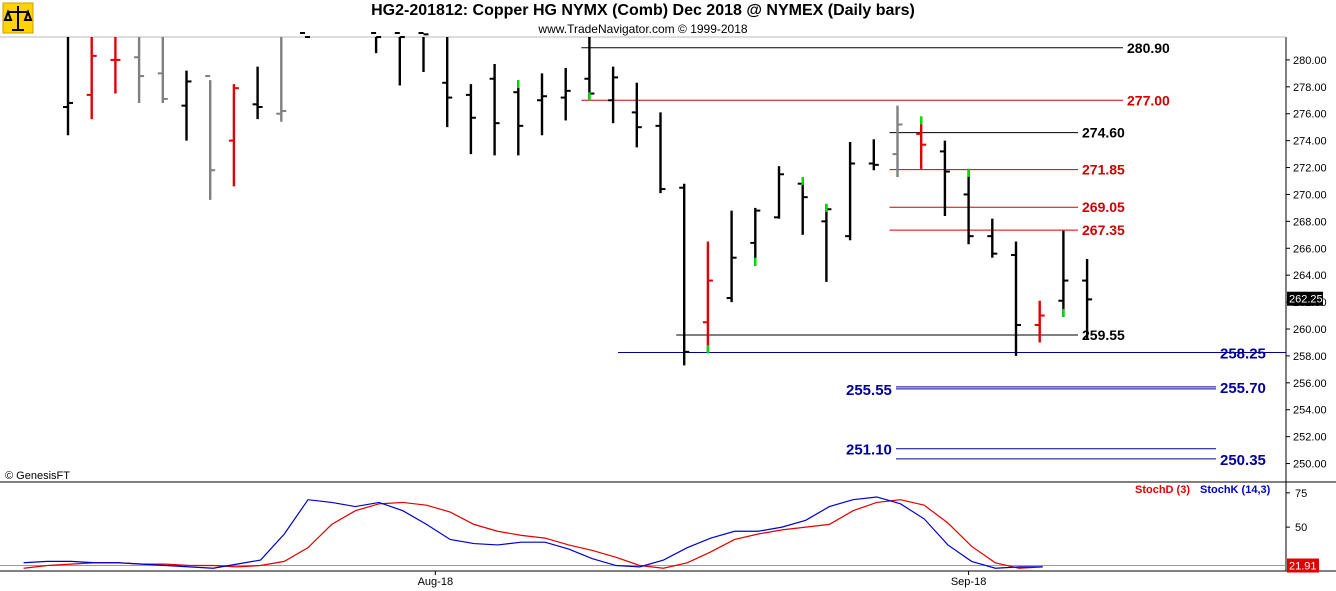 Image resolution: width=1336 pixels, height=591 pixels. What do you see at coordinates (1310, 276) in the screenshot?
I see `price-tick-label: 264.00` at bounding box center [1310, 276].